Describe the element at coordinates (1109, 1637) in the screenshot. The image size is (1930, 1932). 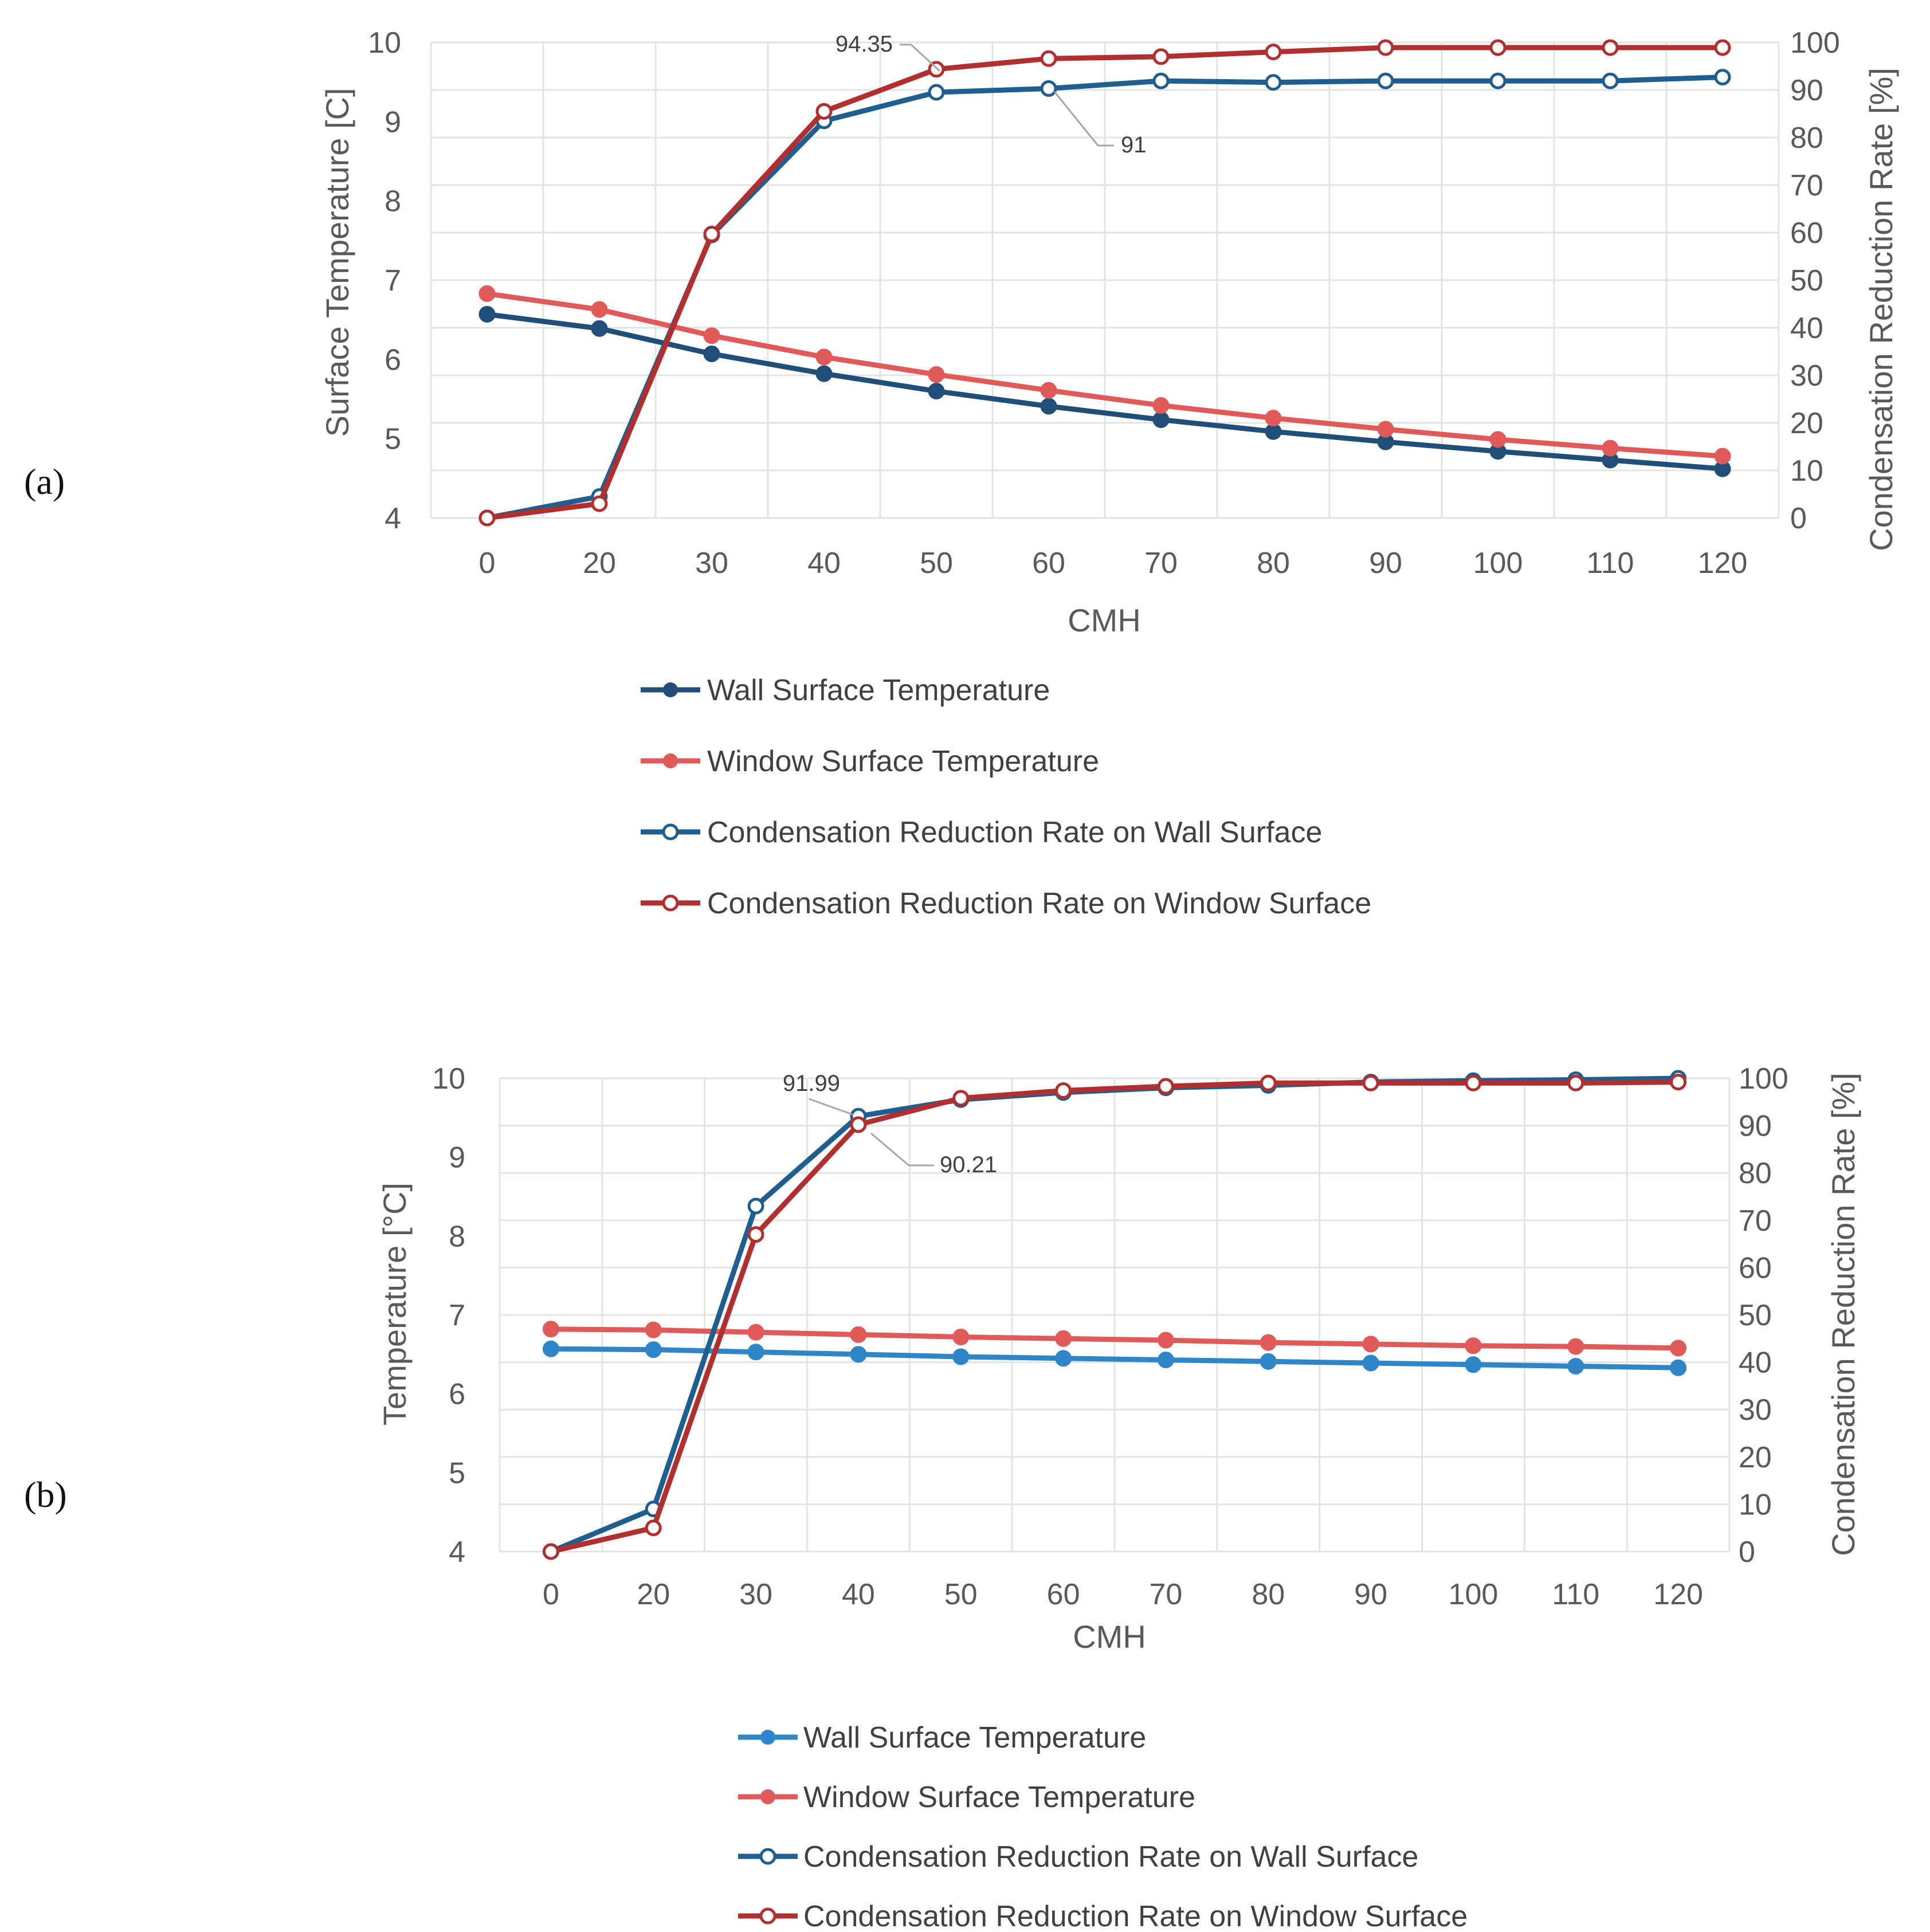
I see `panel-b-x-axis-title: CMH` at that location.